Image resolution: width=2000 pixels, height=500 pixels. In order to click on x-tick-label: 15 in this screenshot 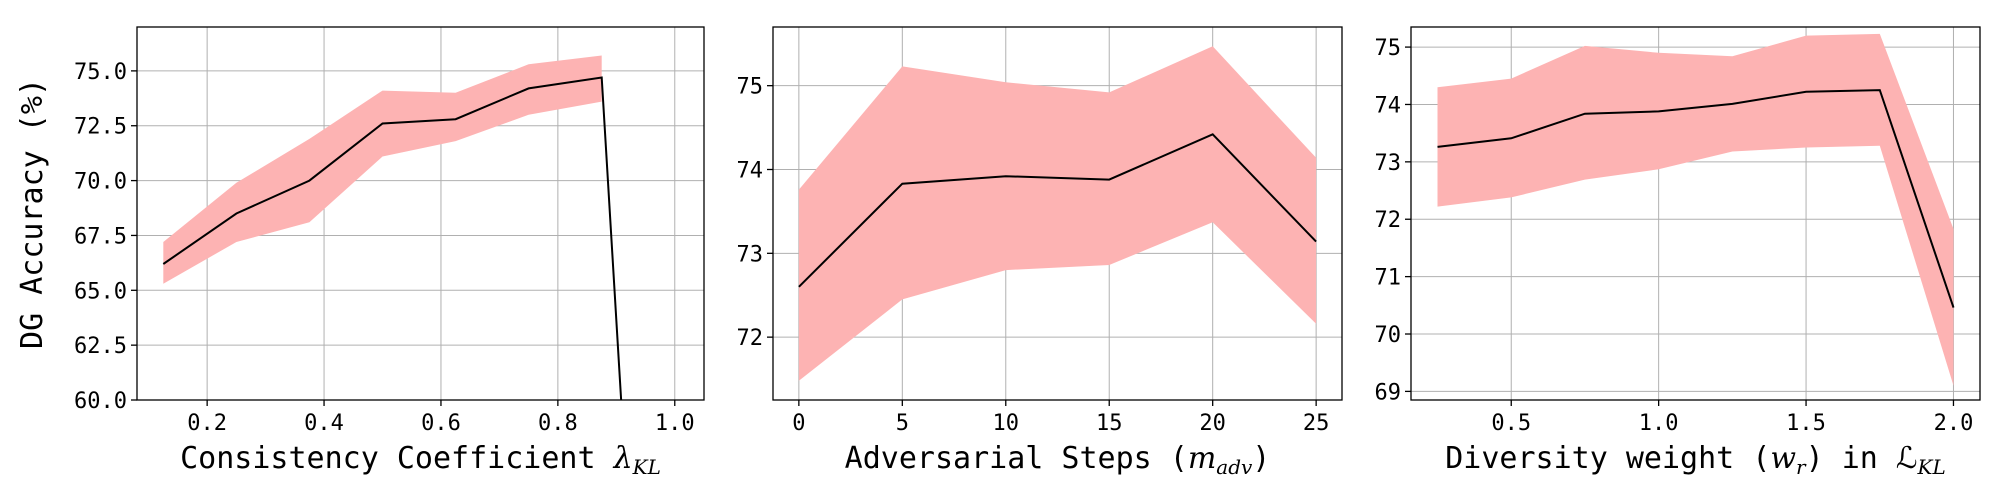, I will do `click(1109, 423)`.